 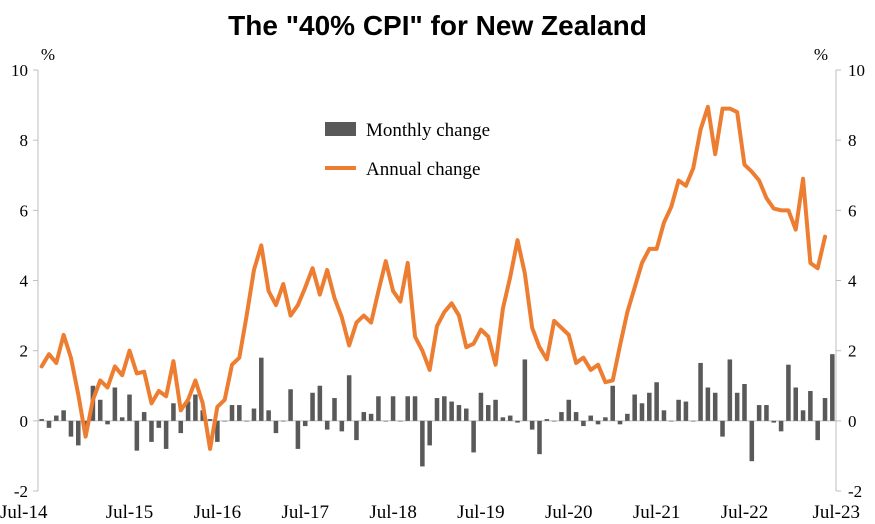 What do you see at coordinates (21, 491) in the screenshot?
I see `y-tick-label-left: -2` at bounding box center [21, 491].